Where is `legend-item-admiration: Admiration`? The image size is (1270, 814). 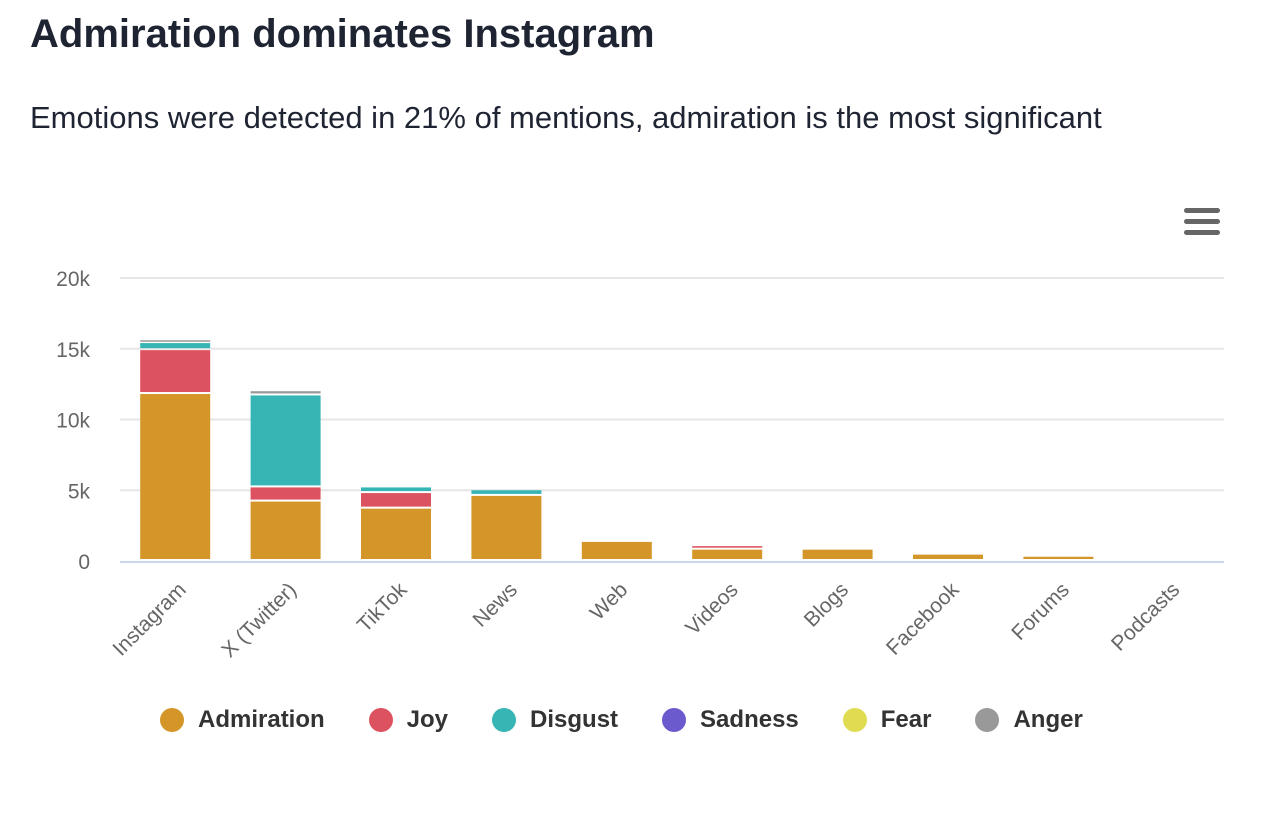
legend-item-admiration: Admiration is located at coordinates (242, 720).